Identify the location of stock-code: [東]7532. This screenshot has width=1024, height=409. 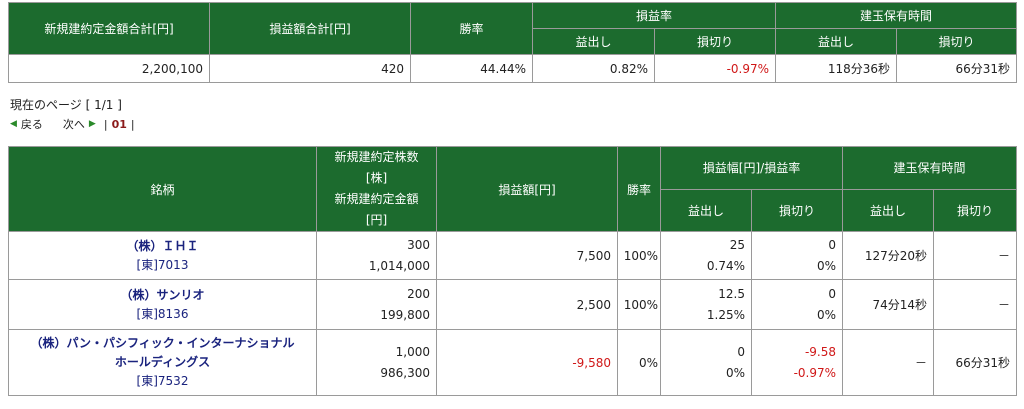
(162, 381).